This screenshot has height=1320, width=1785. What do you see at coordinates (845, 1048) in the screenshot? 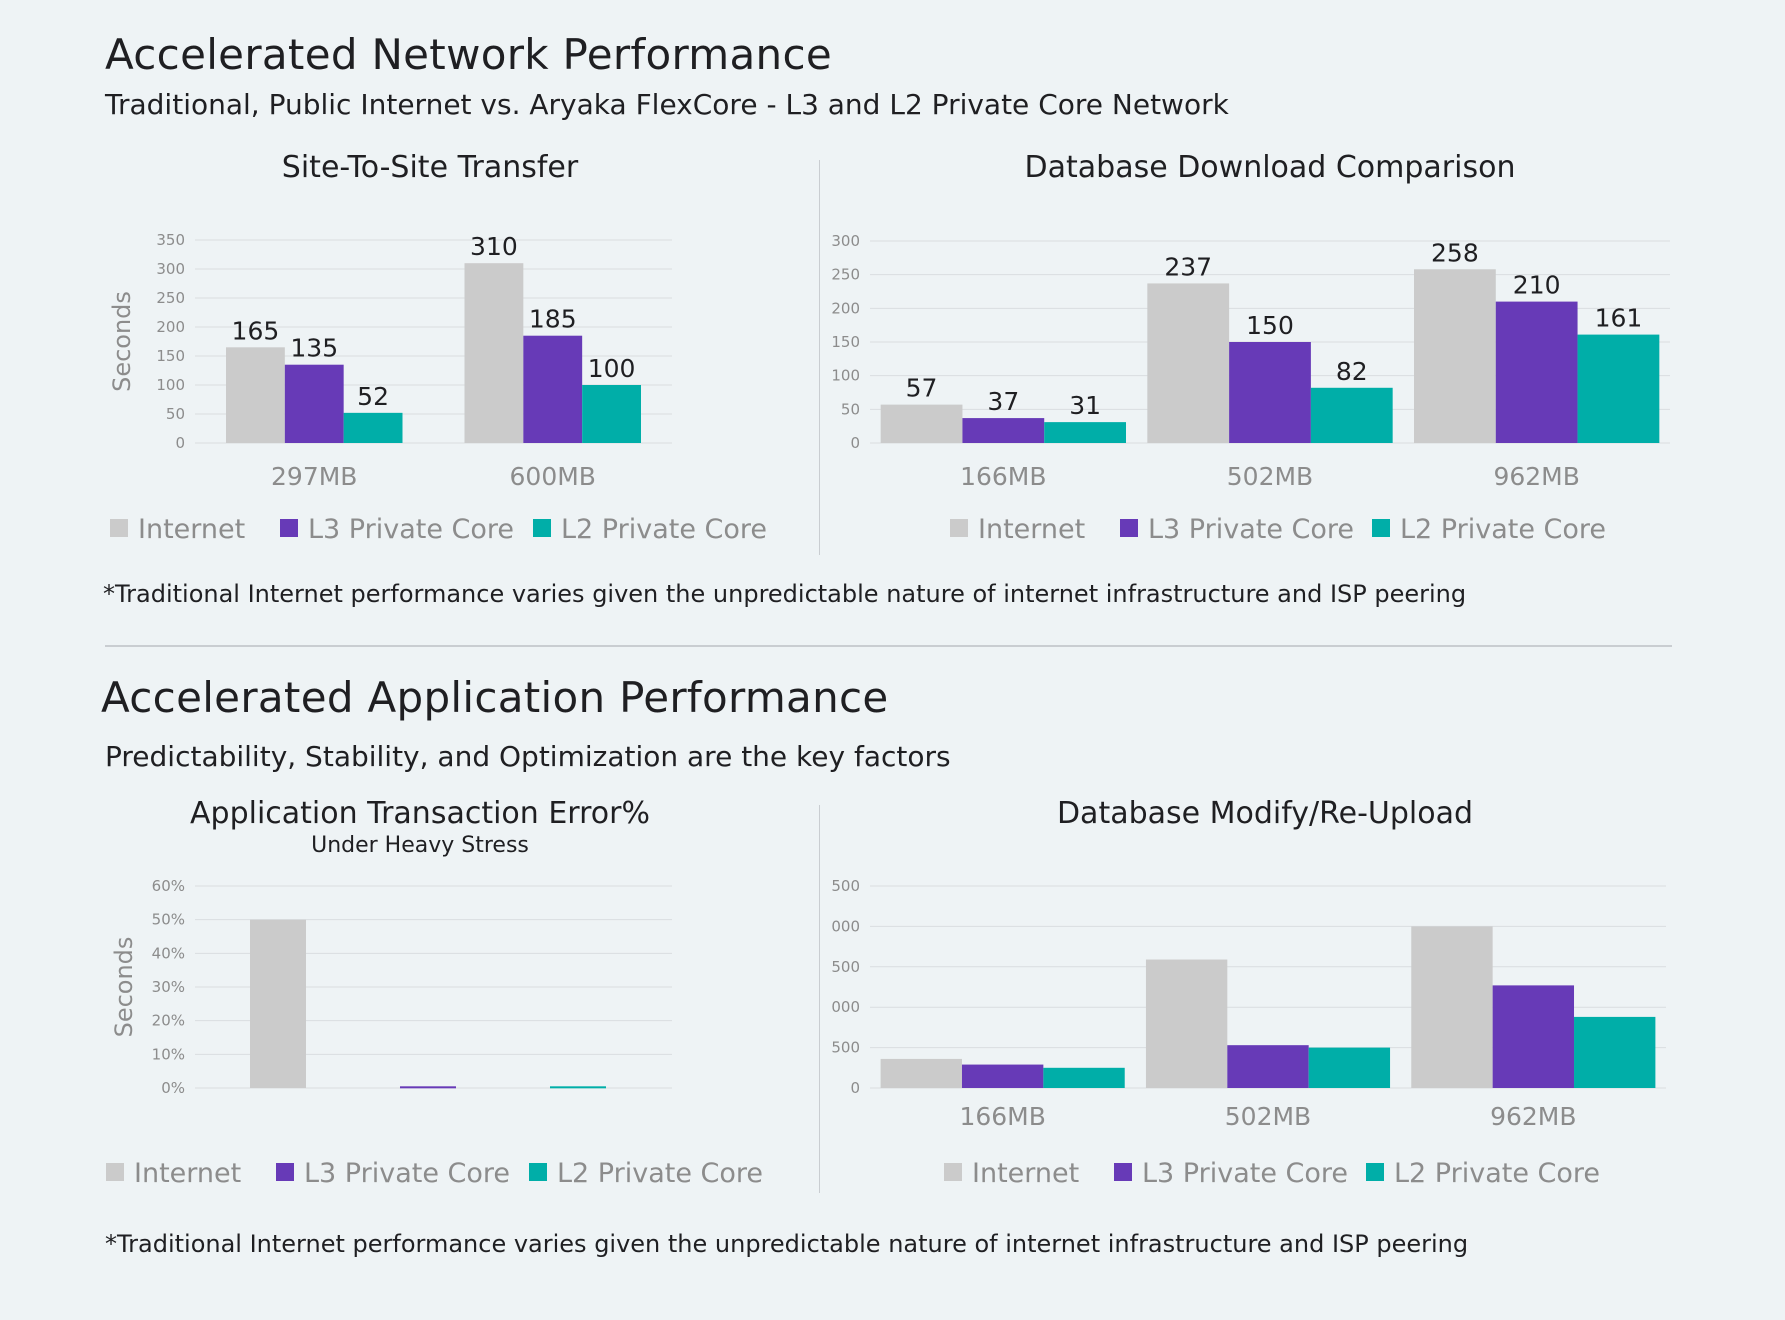
I see `y-tick-label: 500` at bounding box center [845, 1048].